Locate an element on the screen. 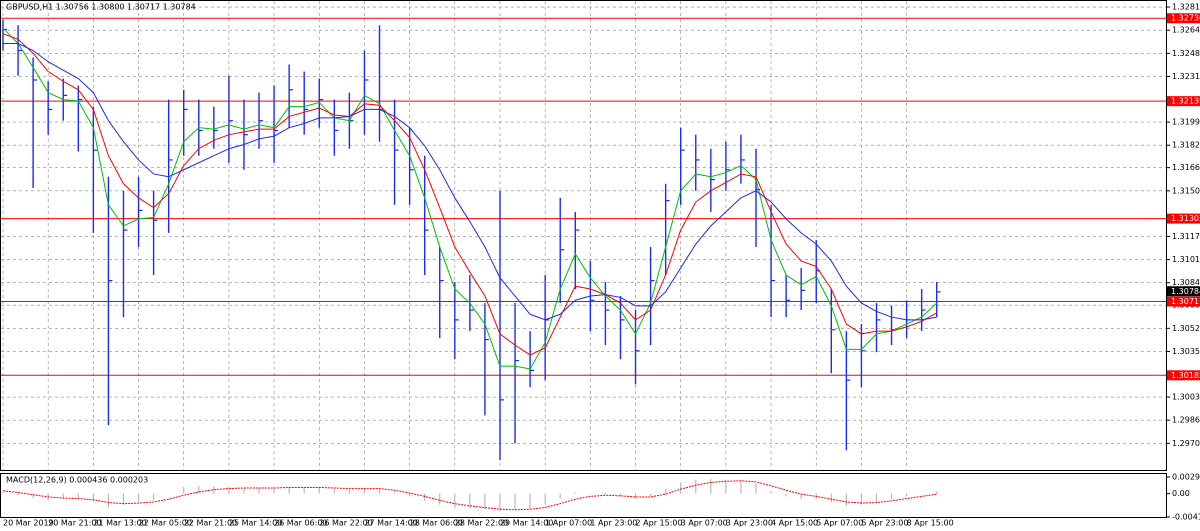  y-tick-label: 1.31010 is located at coordinates (1186, 259).